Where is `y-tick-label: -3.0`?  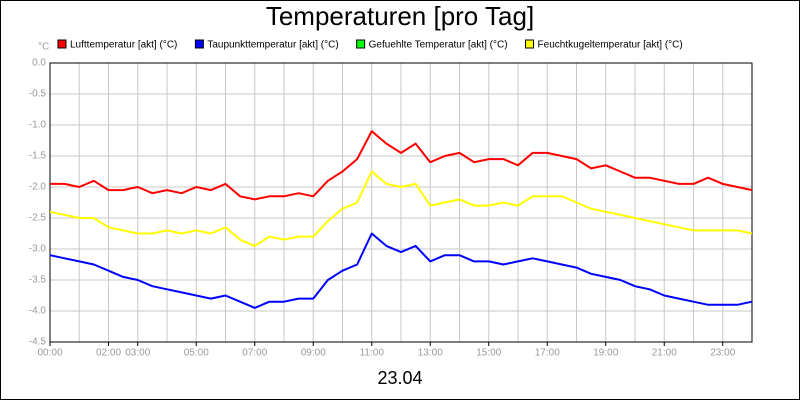
y-tick-label: -3.0 is located at coordinates (38, 249).